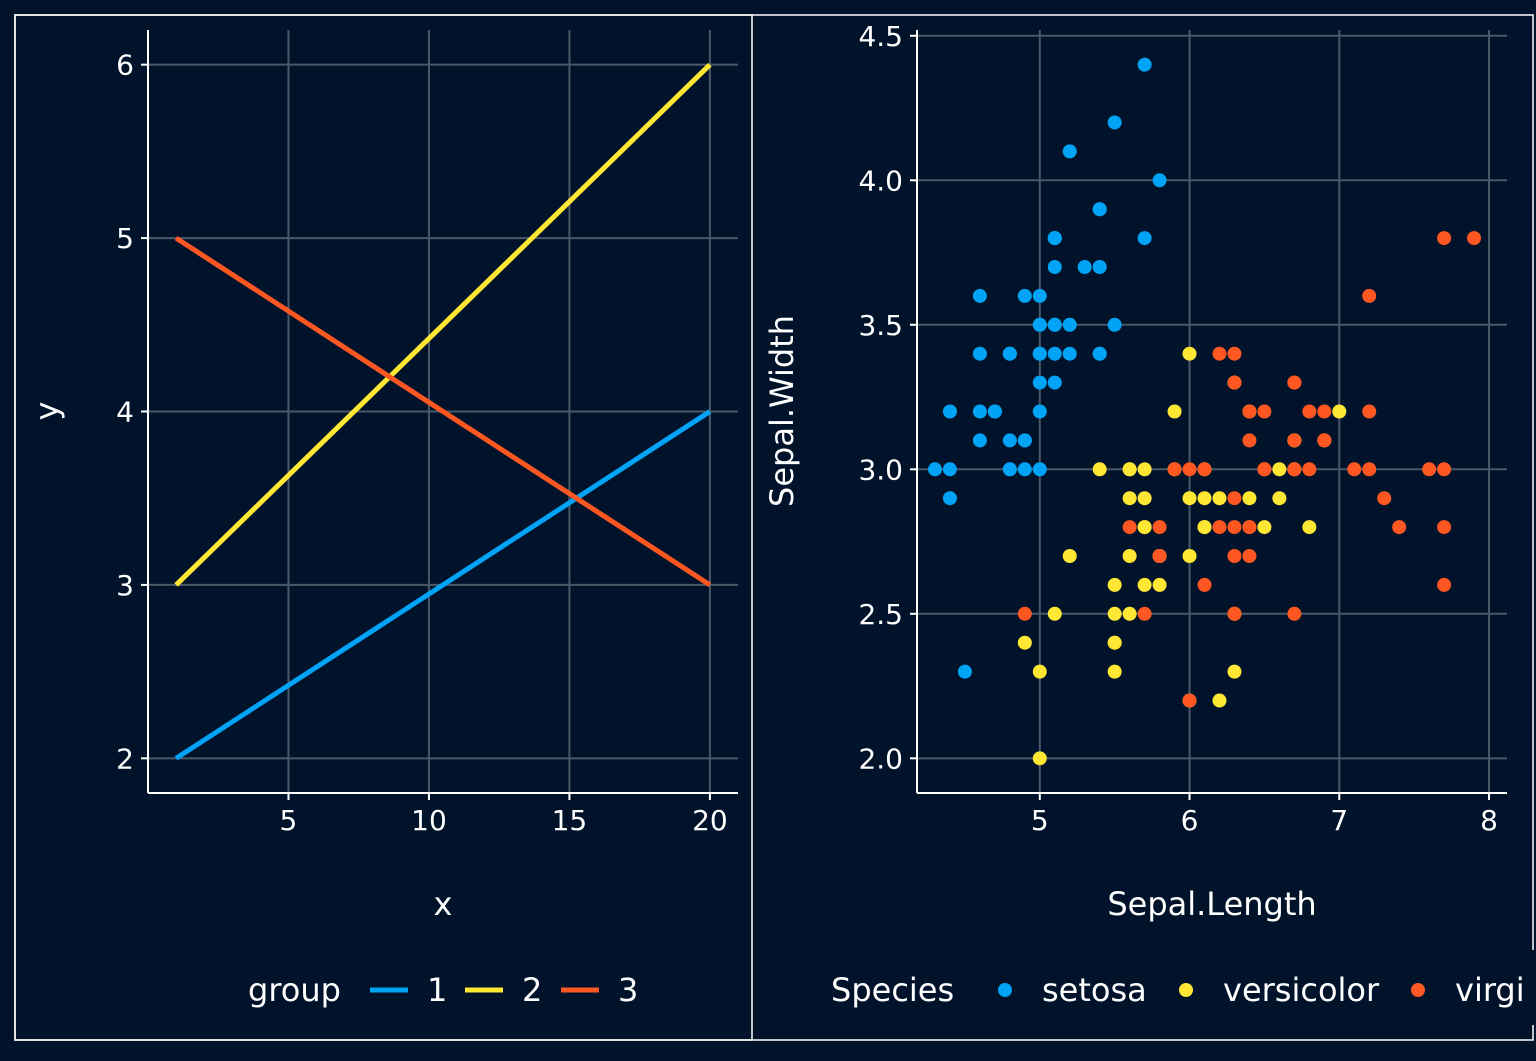  Describe the element at coordinates (443, 904) in the screenshot. I see `line-chart-x-axis-title: x` at that location.